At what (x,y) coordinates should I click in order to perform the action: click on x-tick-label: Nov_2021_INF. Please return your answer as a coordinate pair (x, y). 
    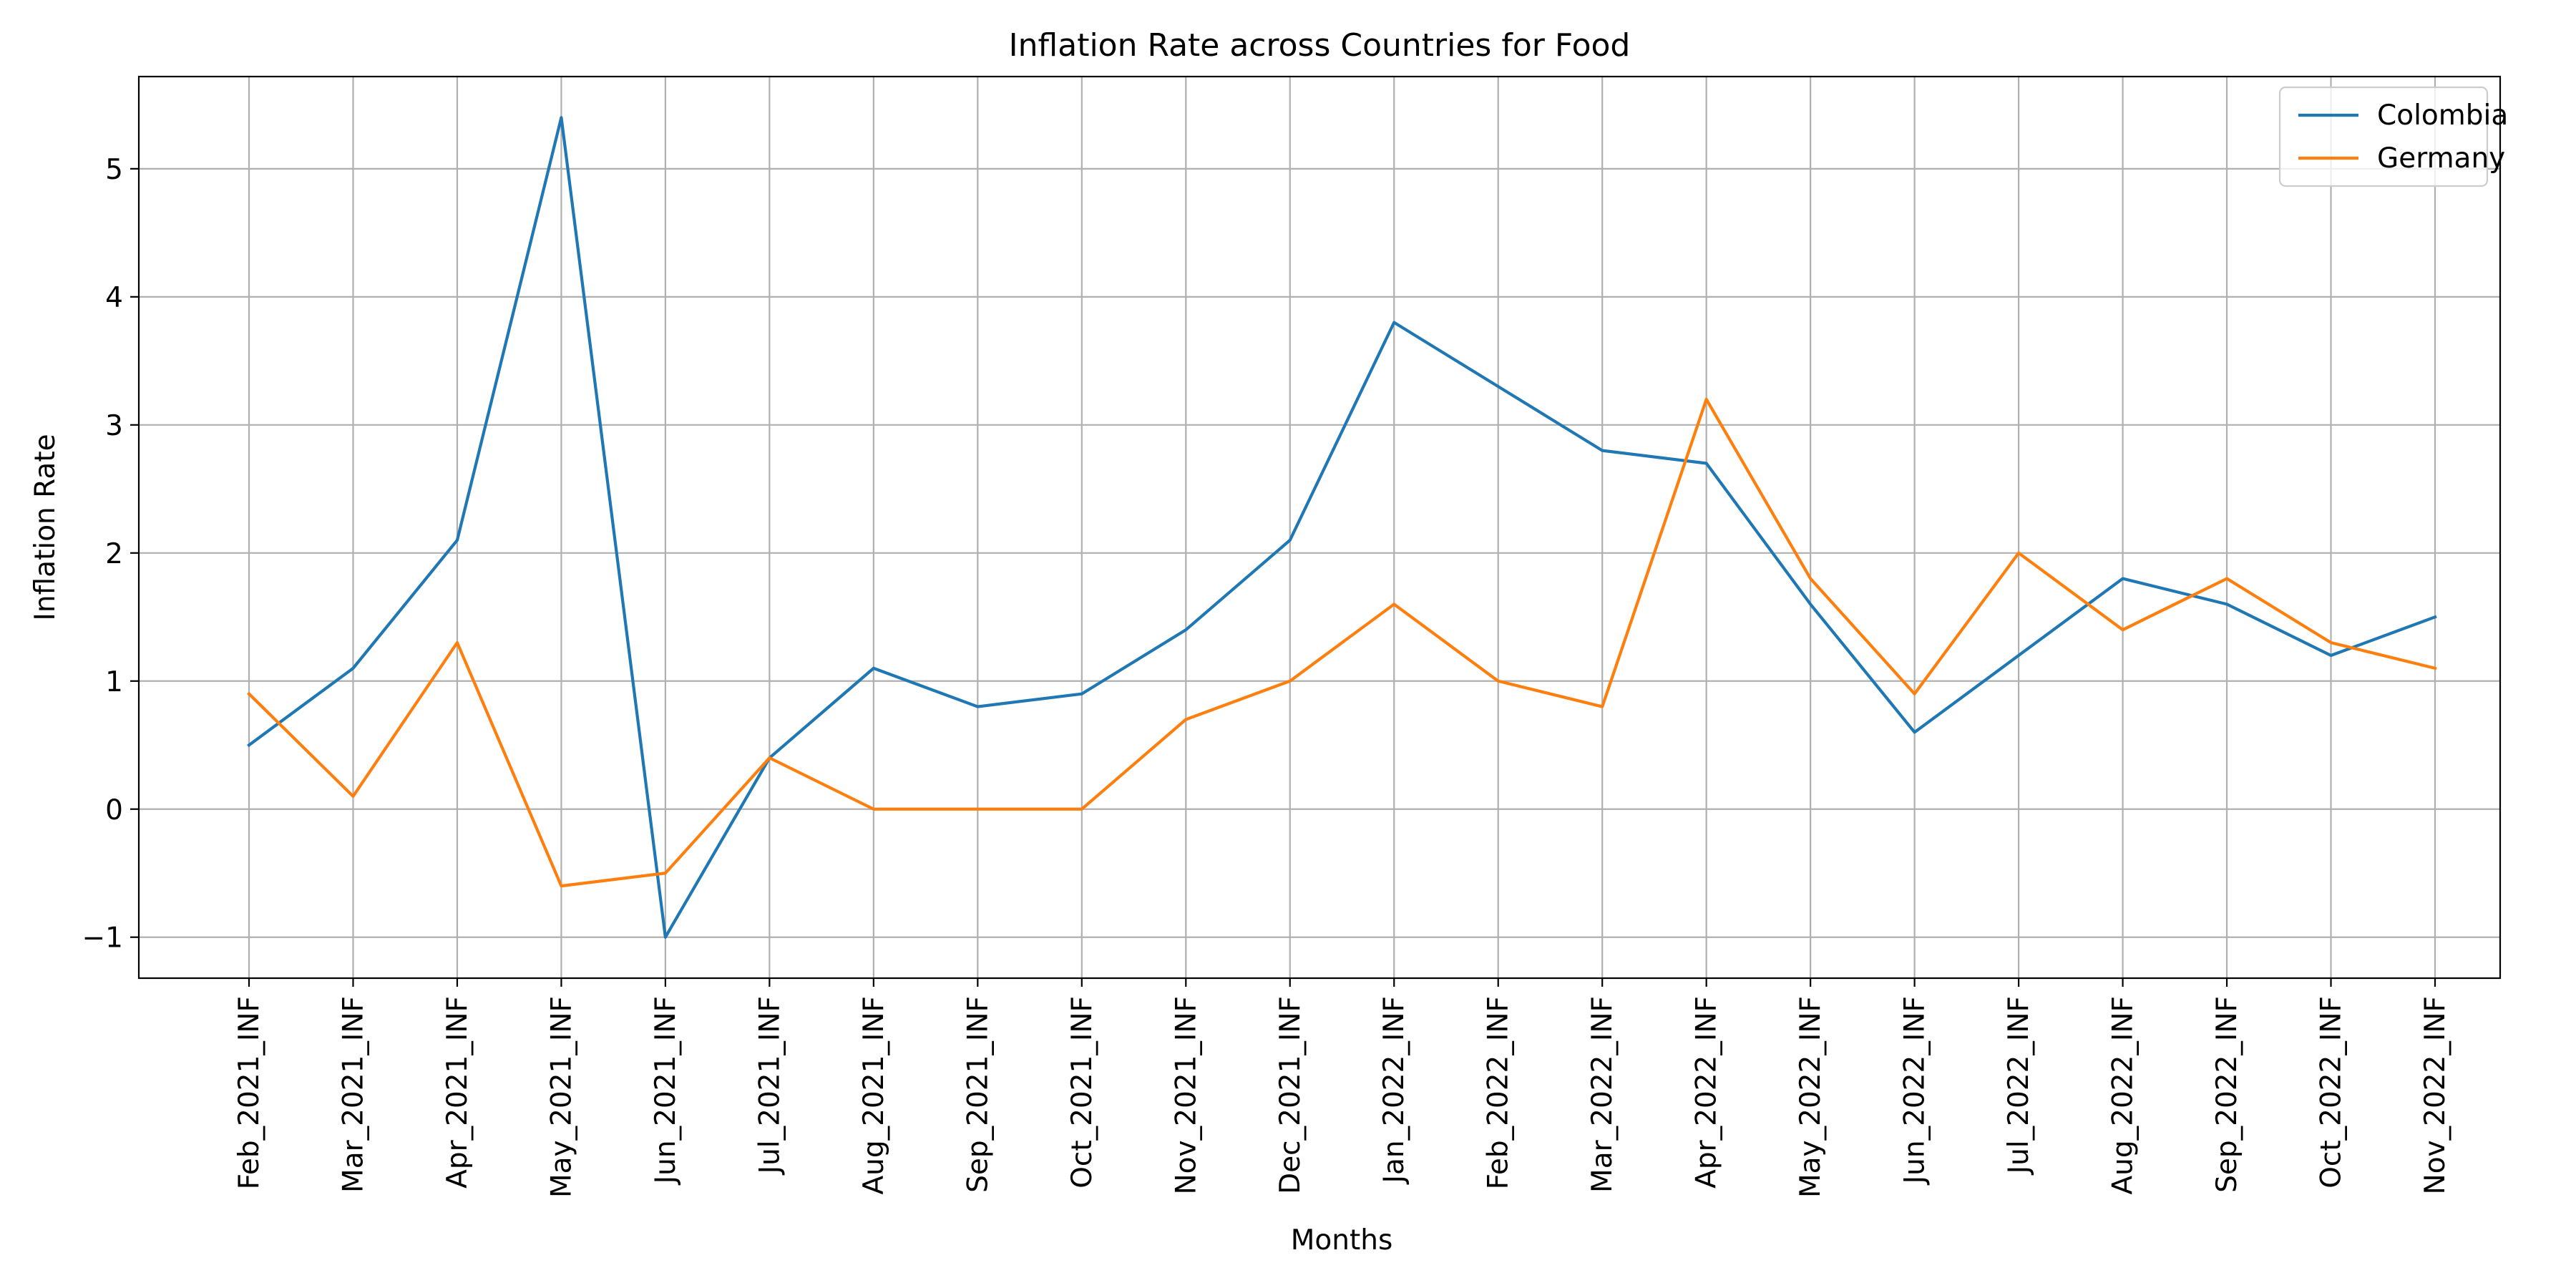
    Looking at the image, I should click on (1186, 1095).